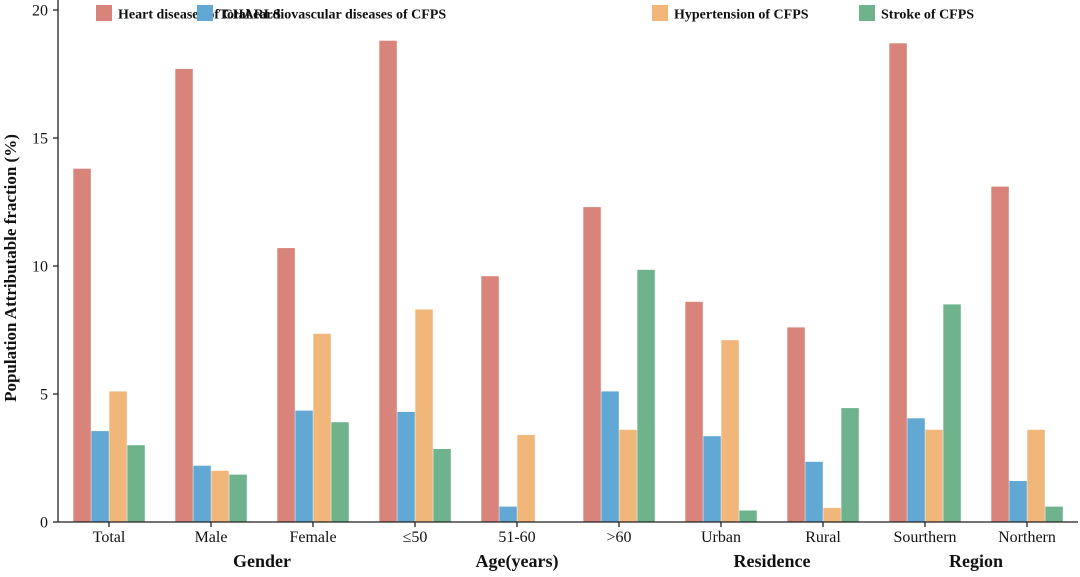 The height and width of the screenshot is (577, 1080). Describe the element at coordinates (44, 395) in the screenshot. I see `y-tick-label-1: 5` at that location.